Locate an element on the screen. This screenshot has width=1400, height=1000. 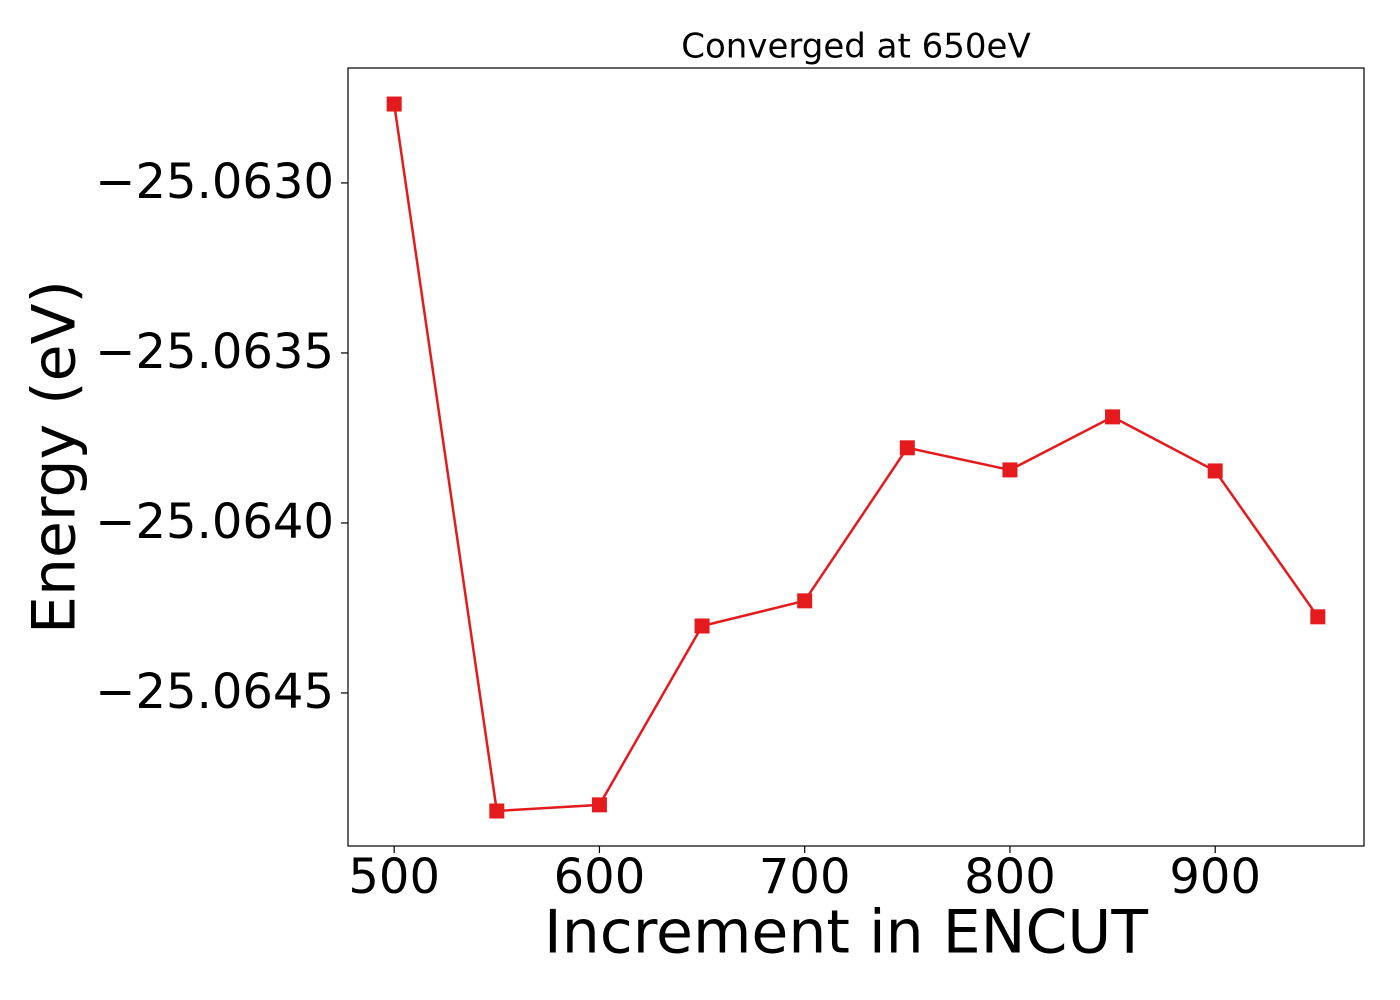
x-tick-label: 600 is located at coordinates (600, 877).